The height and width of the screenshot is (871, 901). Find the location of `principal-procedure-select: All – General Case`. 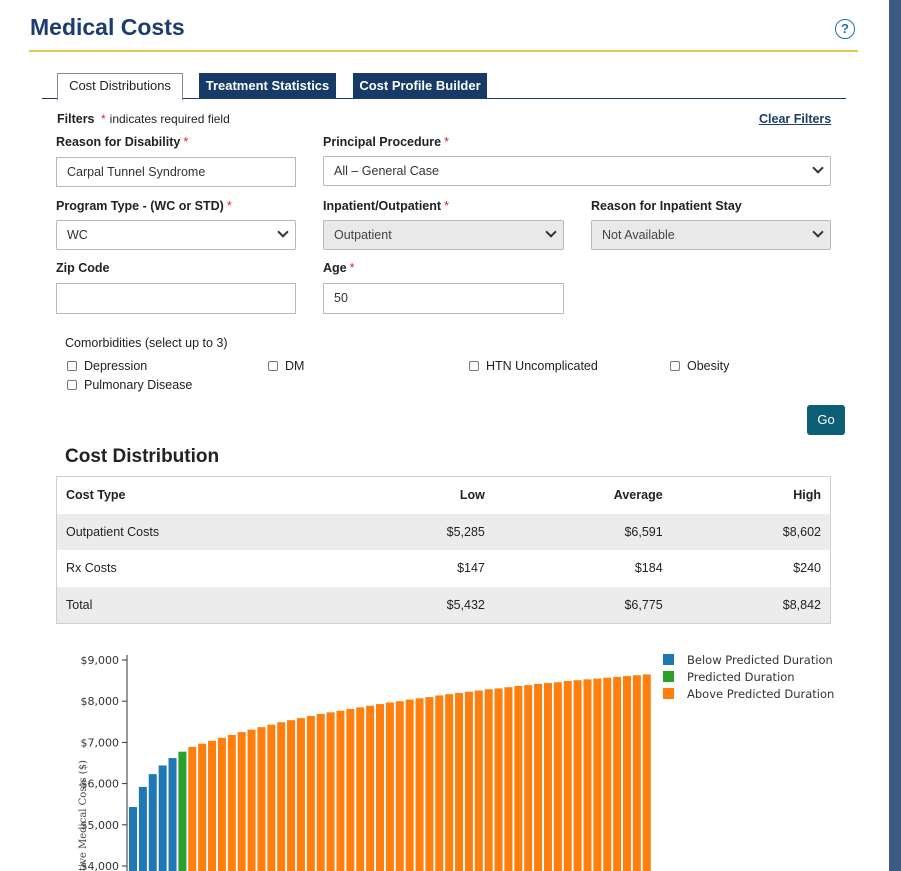

principal-procedure-select: All – General Case is located at coordinates (577, 171).